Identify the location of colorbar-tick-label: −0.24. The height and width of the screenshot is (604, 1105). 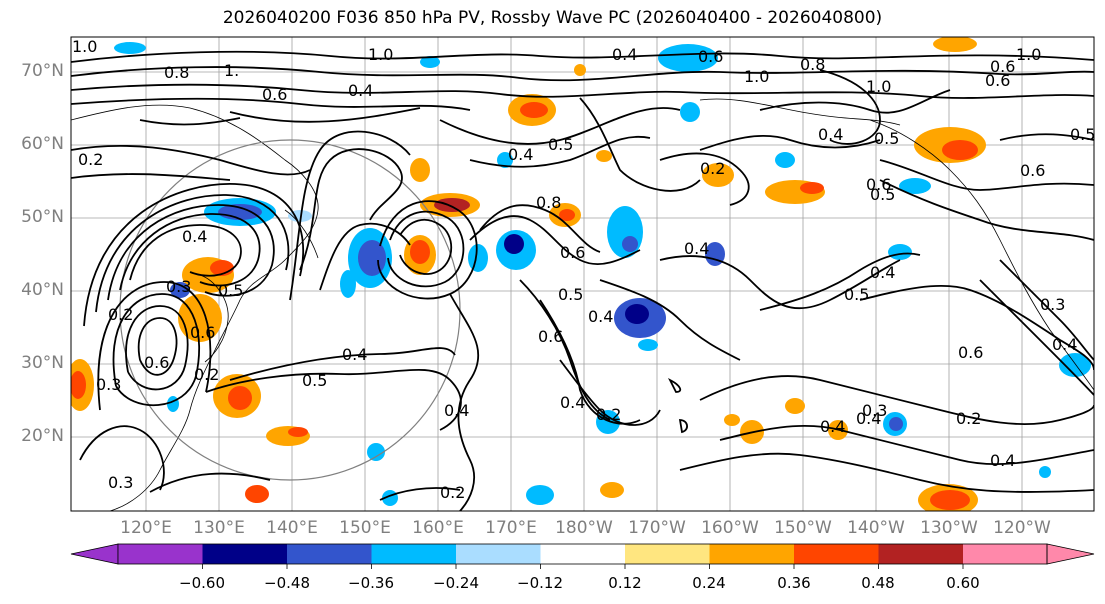
(456, 583).